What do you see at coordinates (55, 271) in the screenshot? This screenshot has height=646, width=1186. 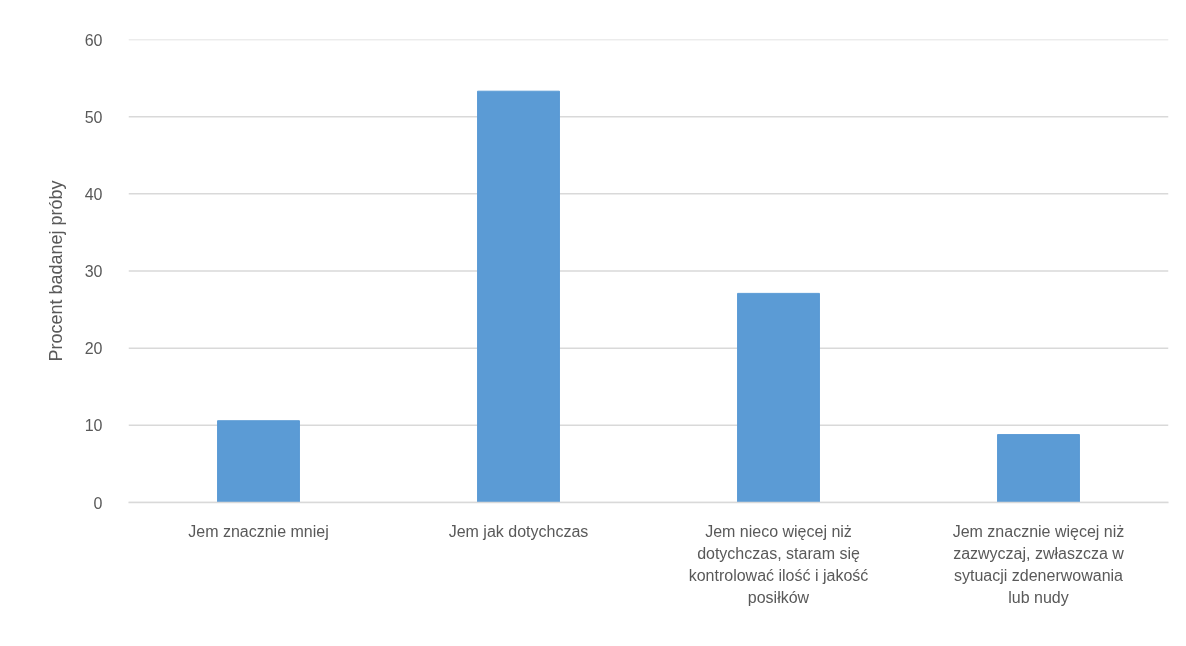 I see `y-axis-title: Procent badanej próby` at bounding box center [55, 271].